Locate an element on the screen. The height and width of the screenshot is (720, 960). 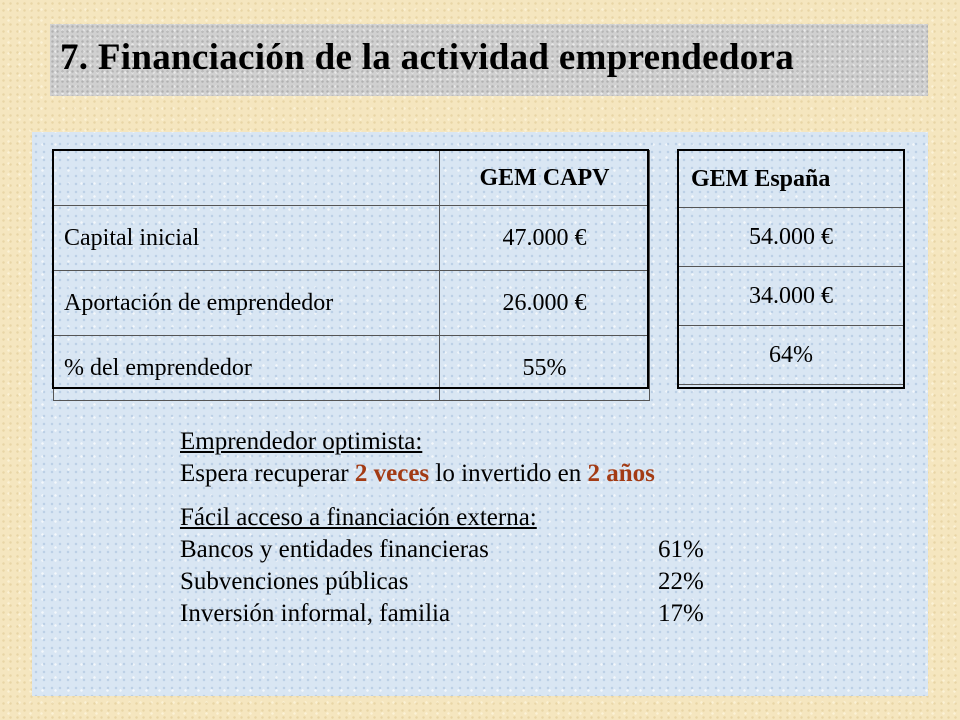
header-gem-espana: GEM España is located at coordinates (791, 179).